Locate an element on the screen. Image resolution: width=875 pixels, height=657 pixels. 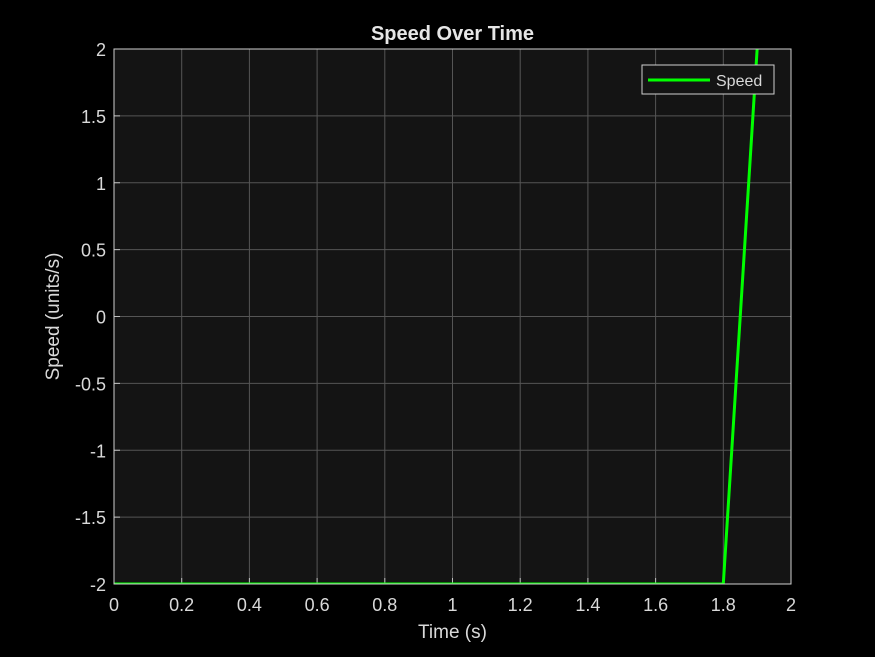
y-tick-label: -2 is located at coordinates (98, 585).